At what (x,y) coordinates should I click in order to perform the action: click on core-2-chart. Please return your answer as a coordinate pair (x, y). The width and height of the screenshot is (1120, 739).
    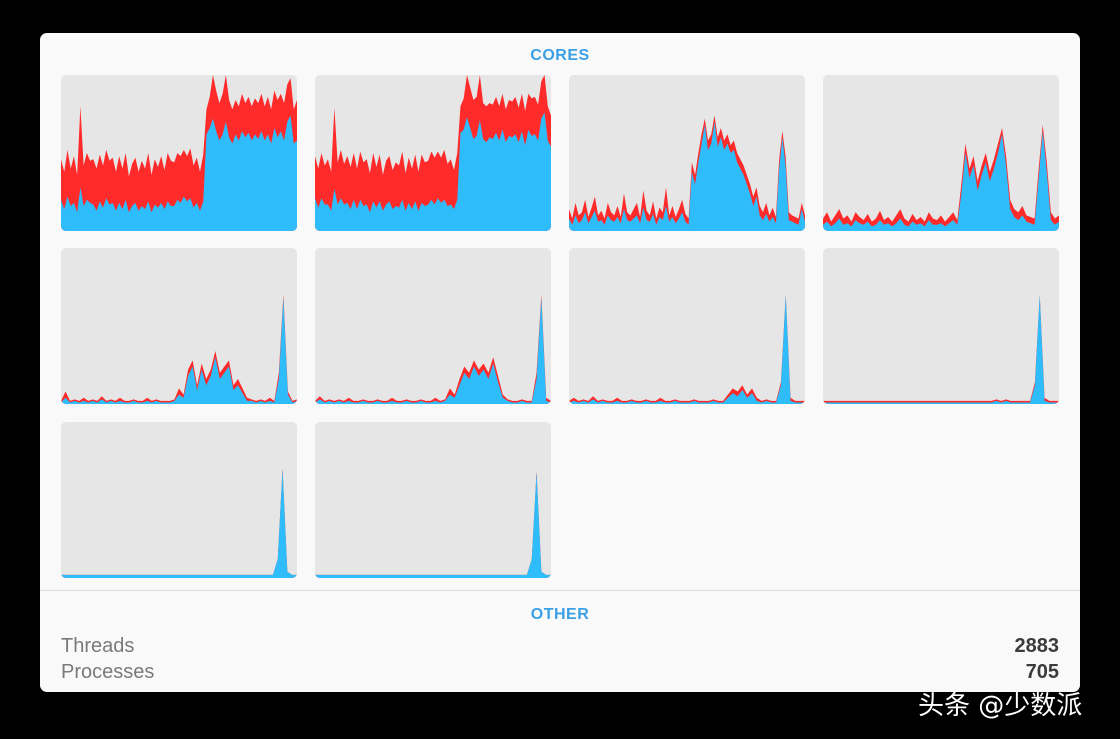
    Looking at the image, I should click on (433, 153).